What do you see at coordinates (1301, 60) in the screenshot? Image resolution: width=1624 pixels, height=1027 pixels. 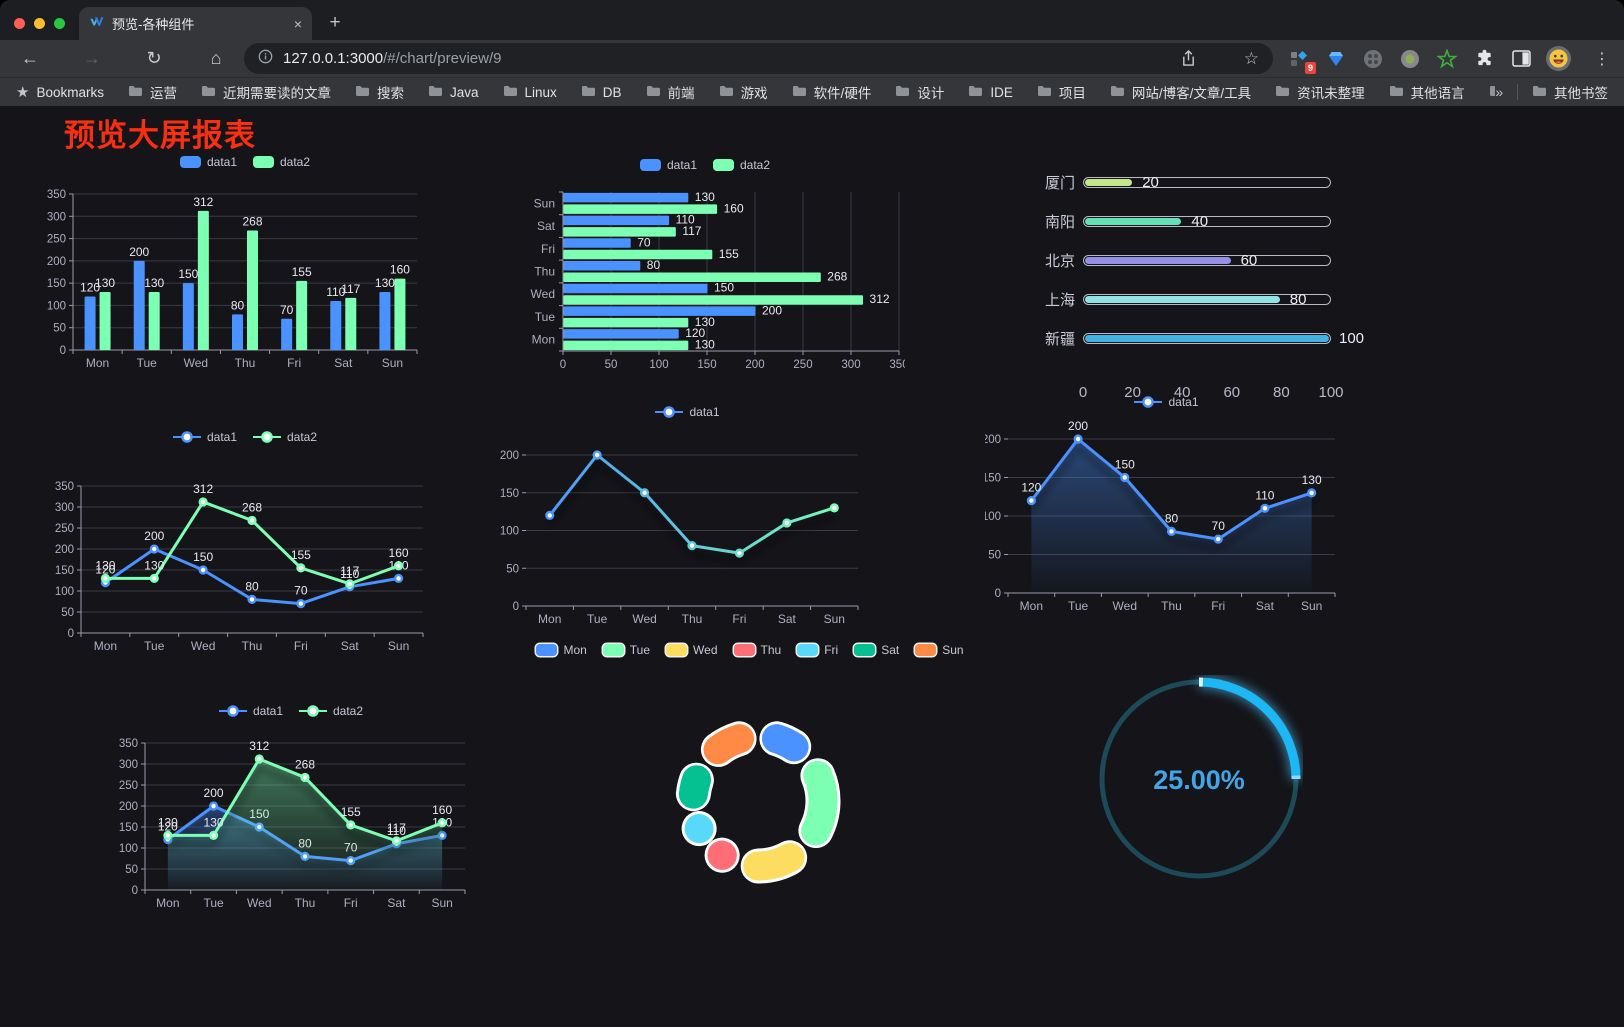 I see `extension-grid-icon: 9` at bounding box center [1301, 60].